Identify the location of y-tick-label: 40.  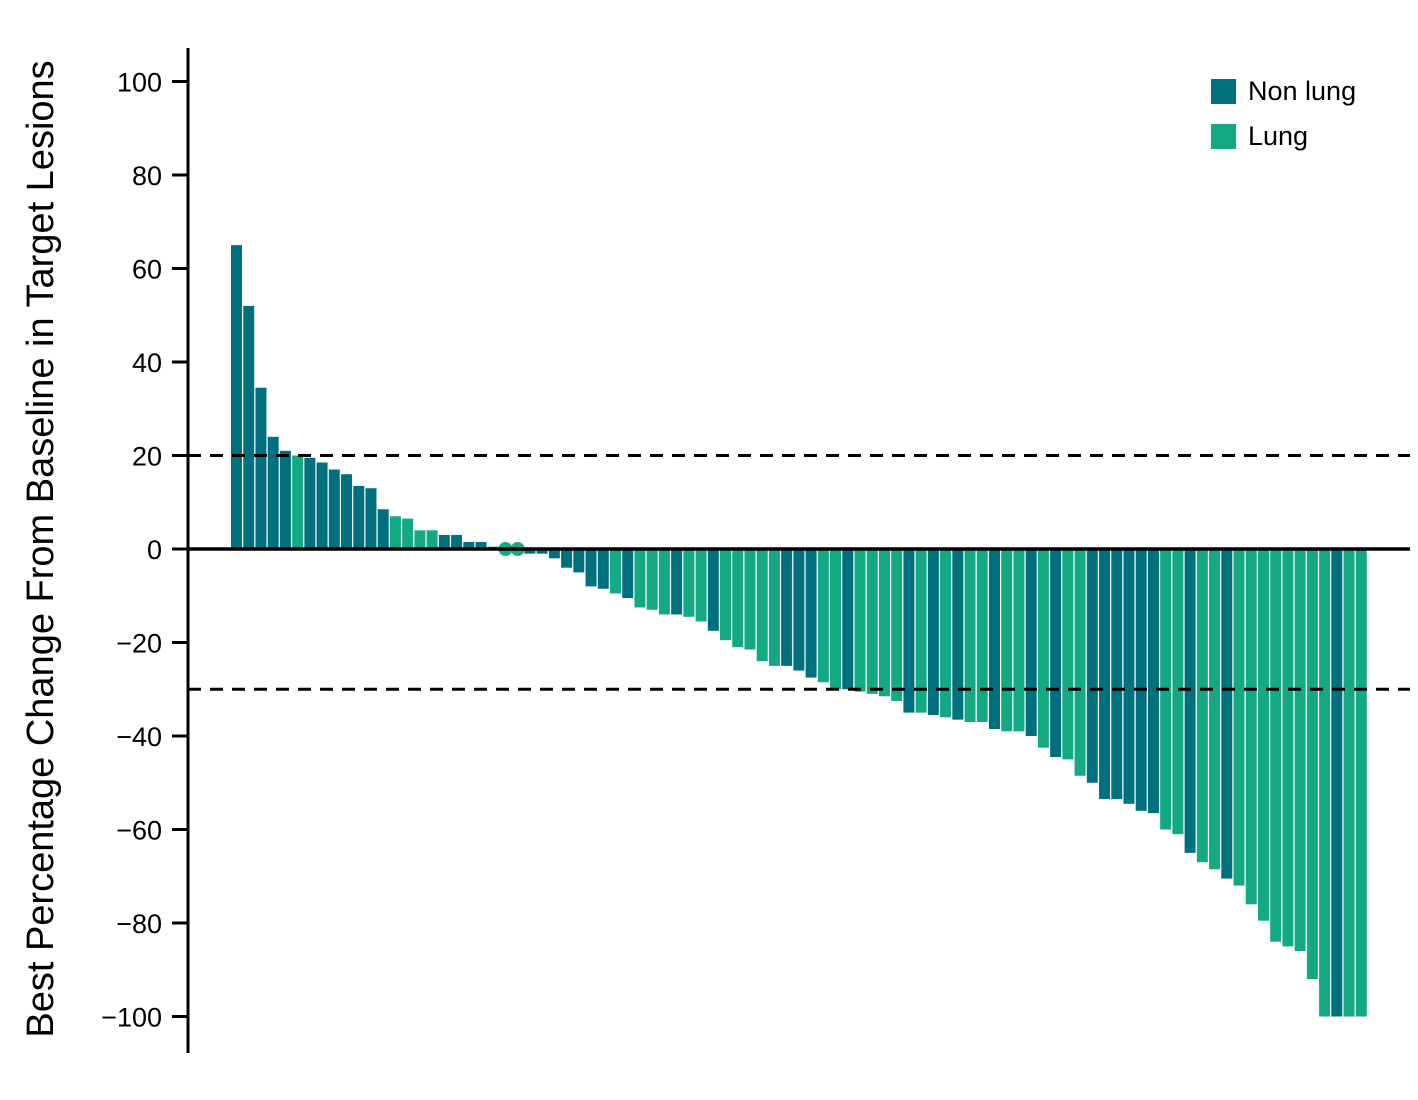
(147, 363).